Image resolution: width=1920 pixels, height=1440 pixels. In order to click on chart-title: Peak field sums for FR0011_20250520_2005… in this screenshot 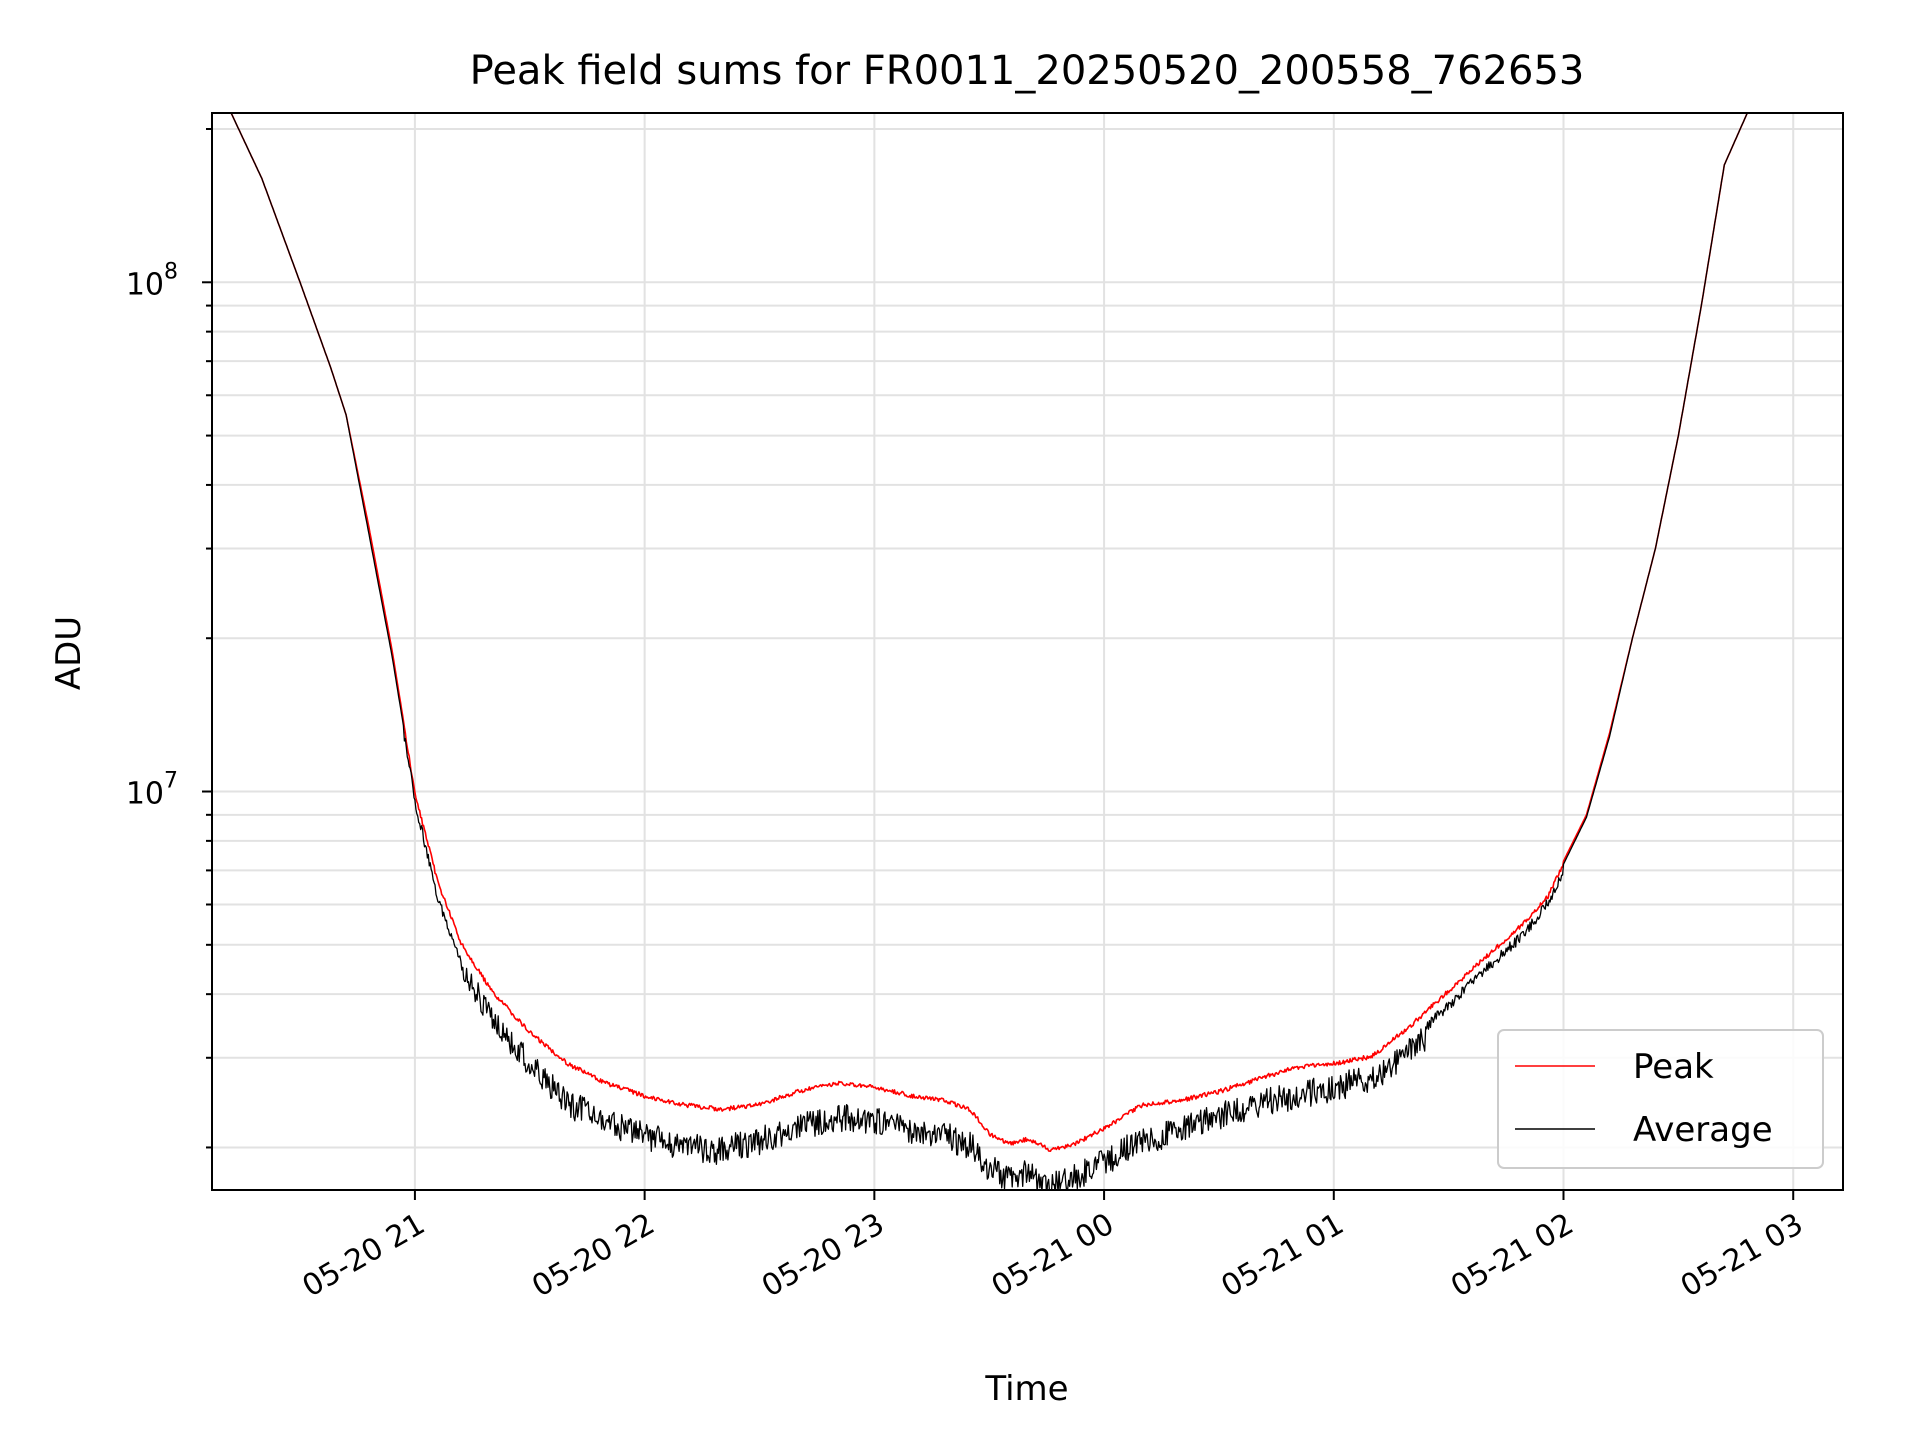, I will do `click(1027, 71)`.